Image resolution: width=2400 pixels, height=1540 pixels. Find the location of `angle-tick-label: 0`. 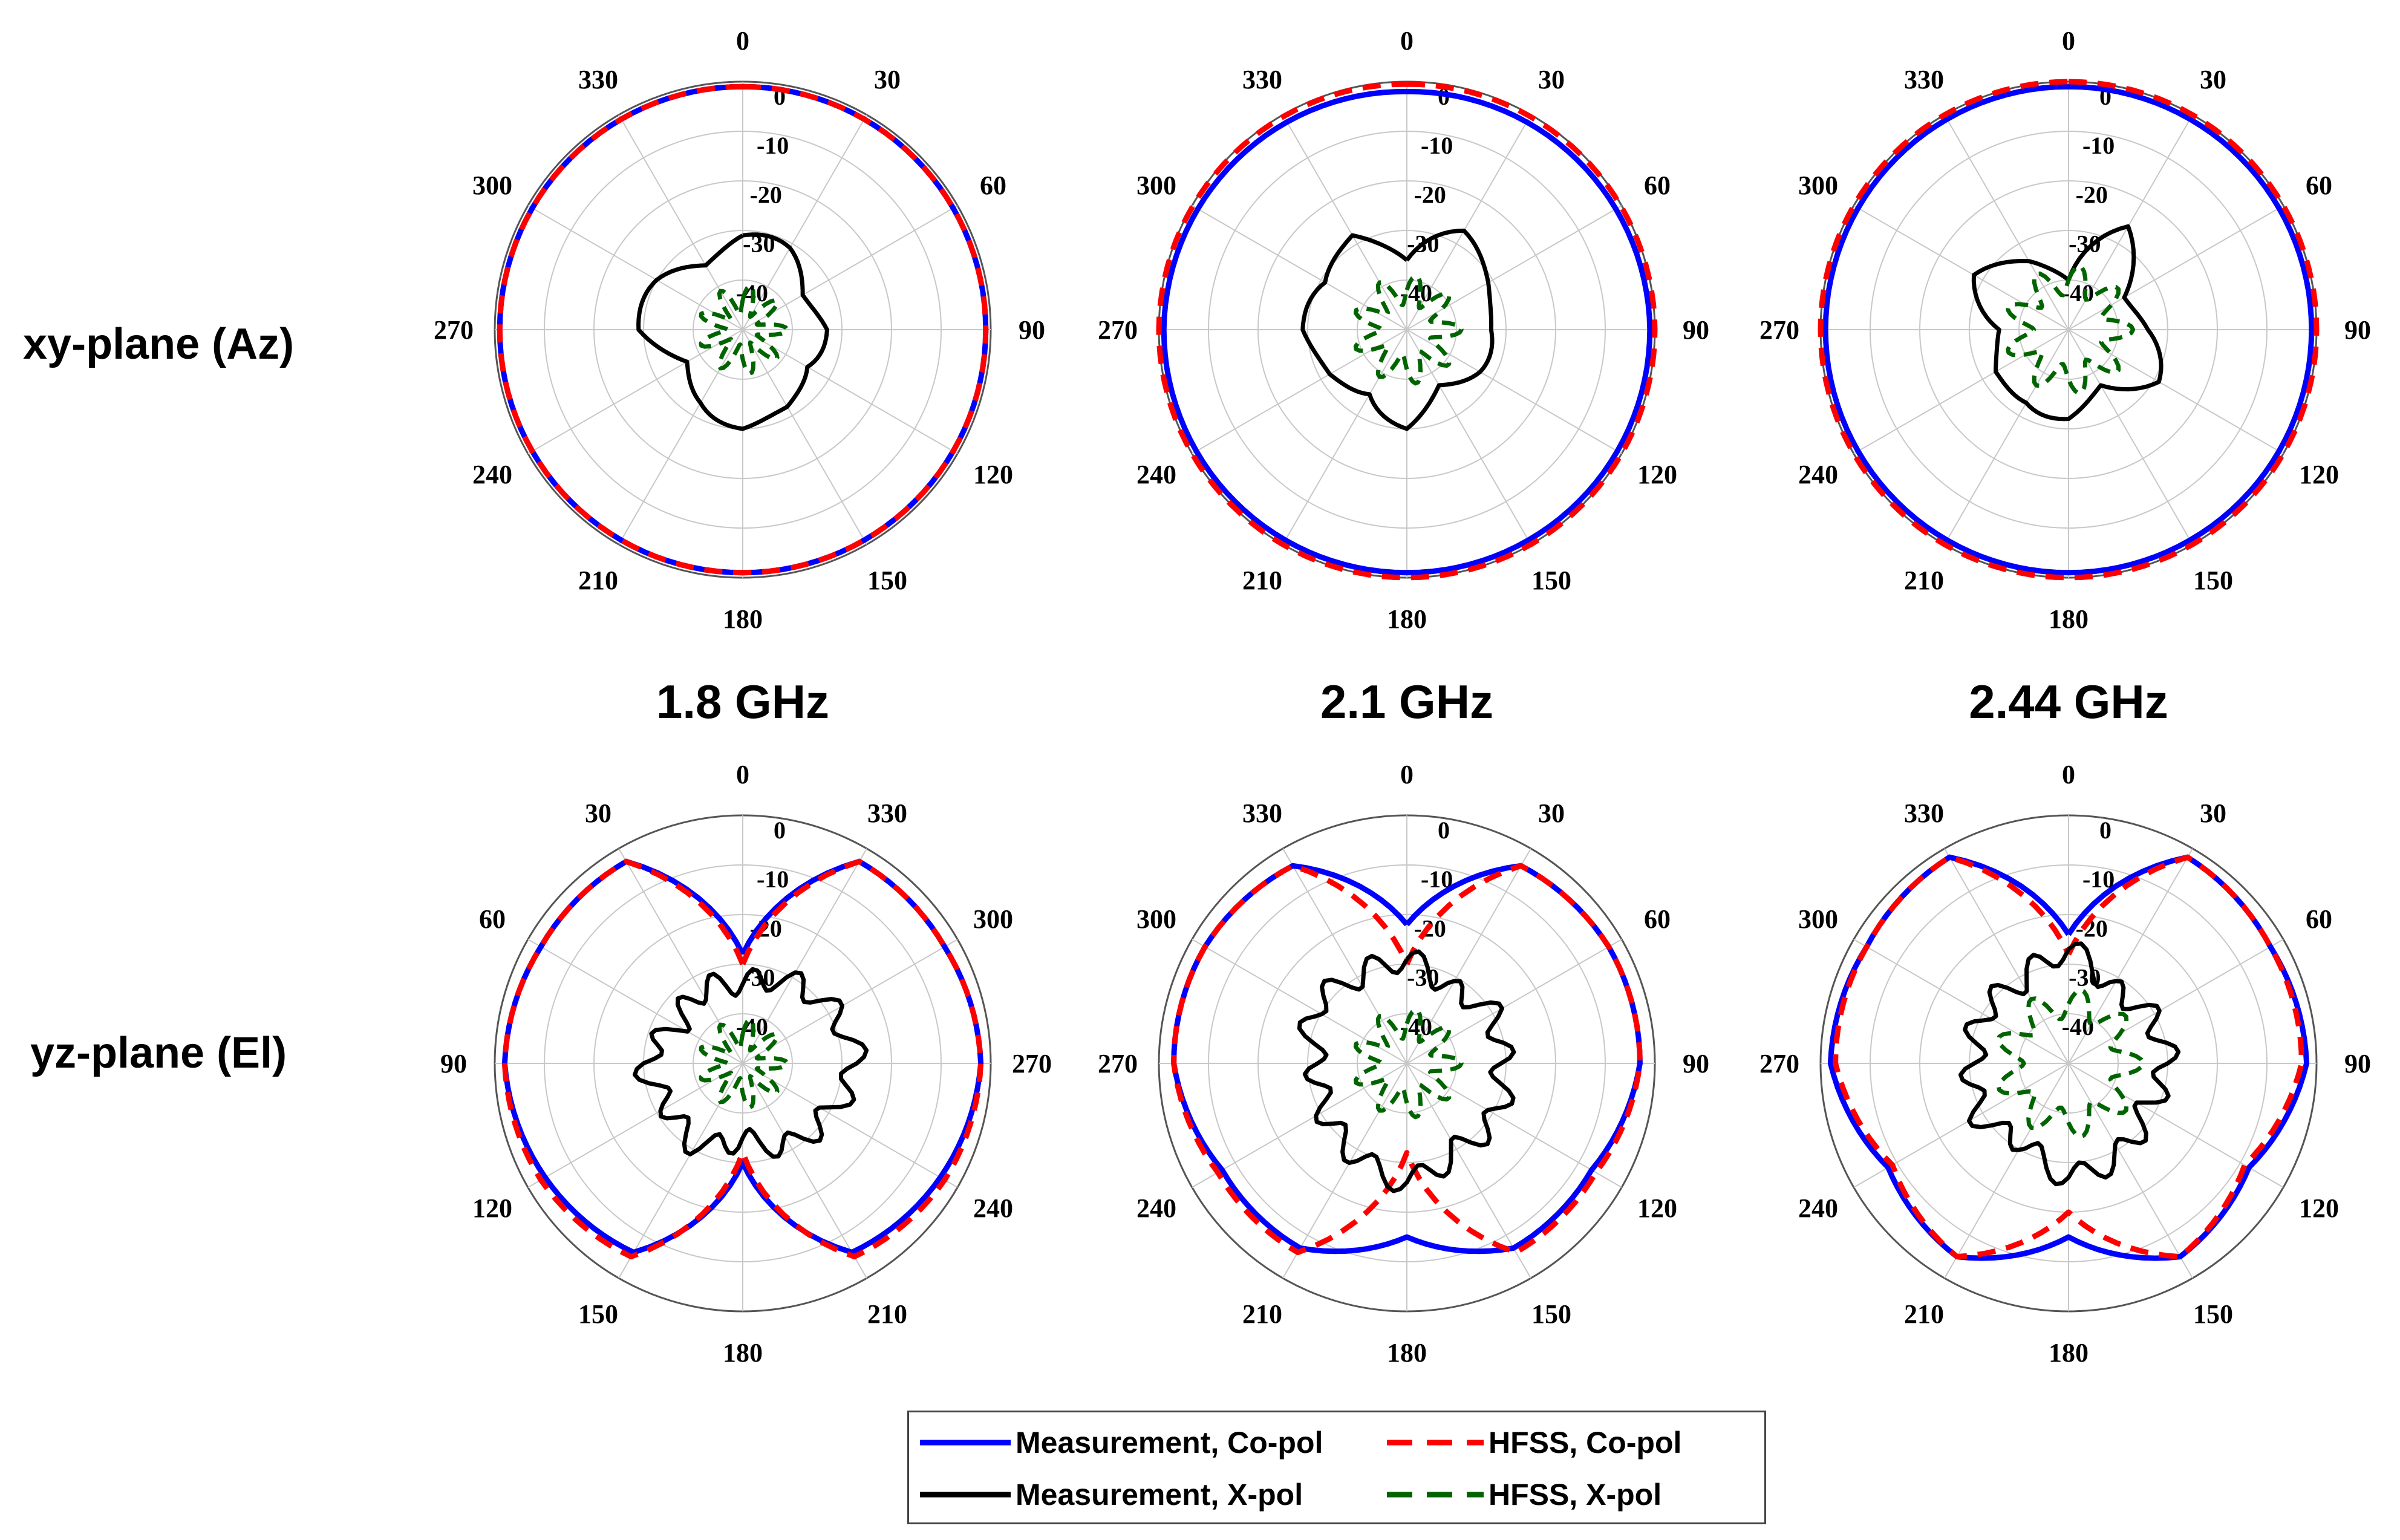

angle-tick-label: 0 is located at coordinates (2068, 774).